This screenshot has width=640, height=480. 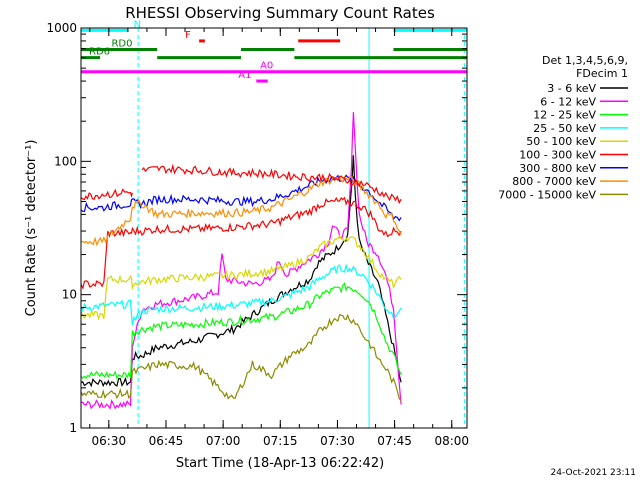 What do you see at coordinates (280, 13) in the screenshot?
I see `chart-title: RHESSI Observing Summary Count Rates` at bounding box center [280, 13].